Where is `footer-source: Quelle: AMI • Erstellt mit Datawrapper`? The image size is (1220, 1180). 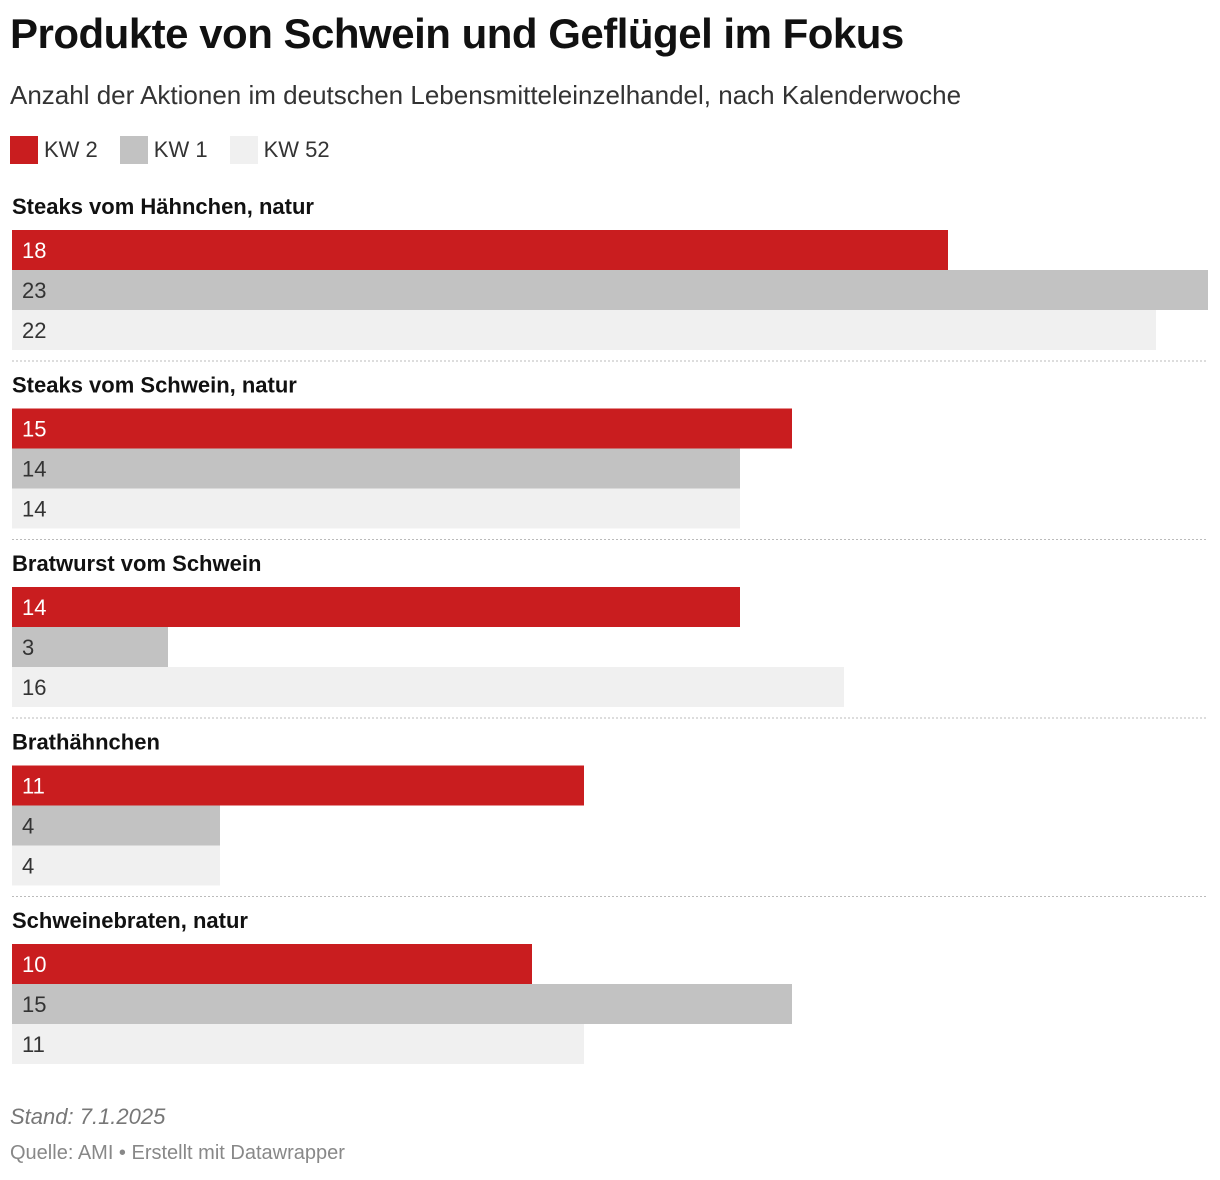
footer-source: Quelle: AMI • Erstellt mit Datawrapper is located at coordinates (177, 1153).